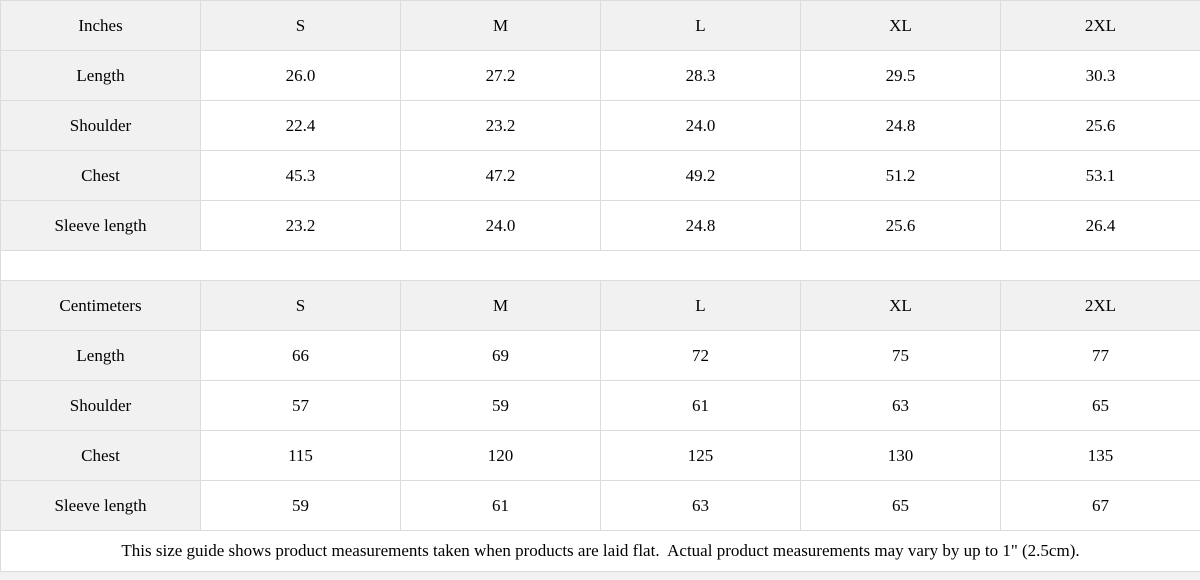  I want to click on inches-header-row: Inches S M L XL 2XL, so click(600, 25).